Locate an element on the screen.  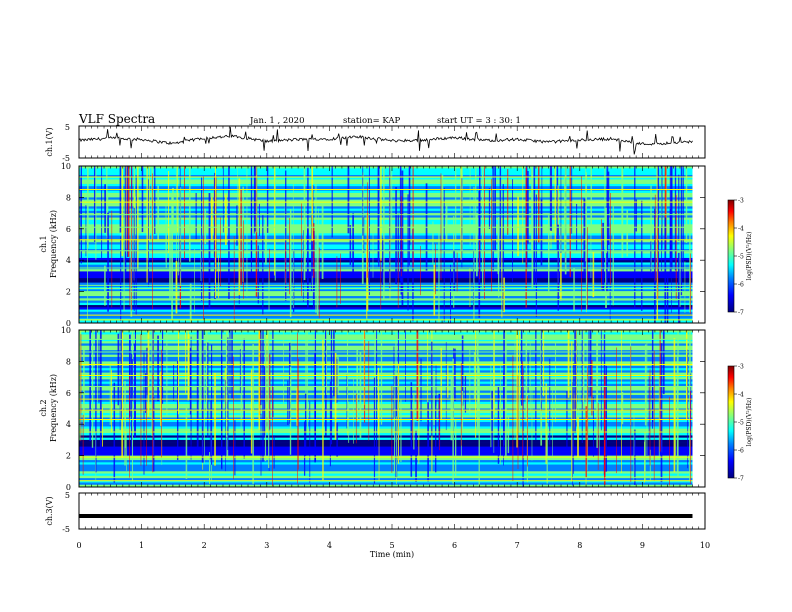
ch1-colorbar-tick-label: -6 is located at coordinates (741, 285).